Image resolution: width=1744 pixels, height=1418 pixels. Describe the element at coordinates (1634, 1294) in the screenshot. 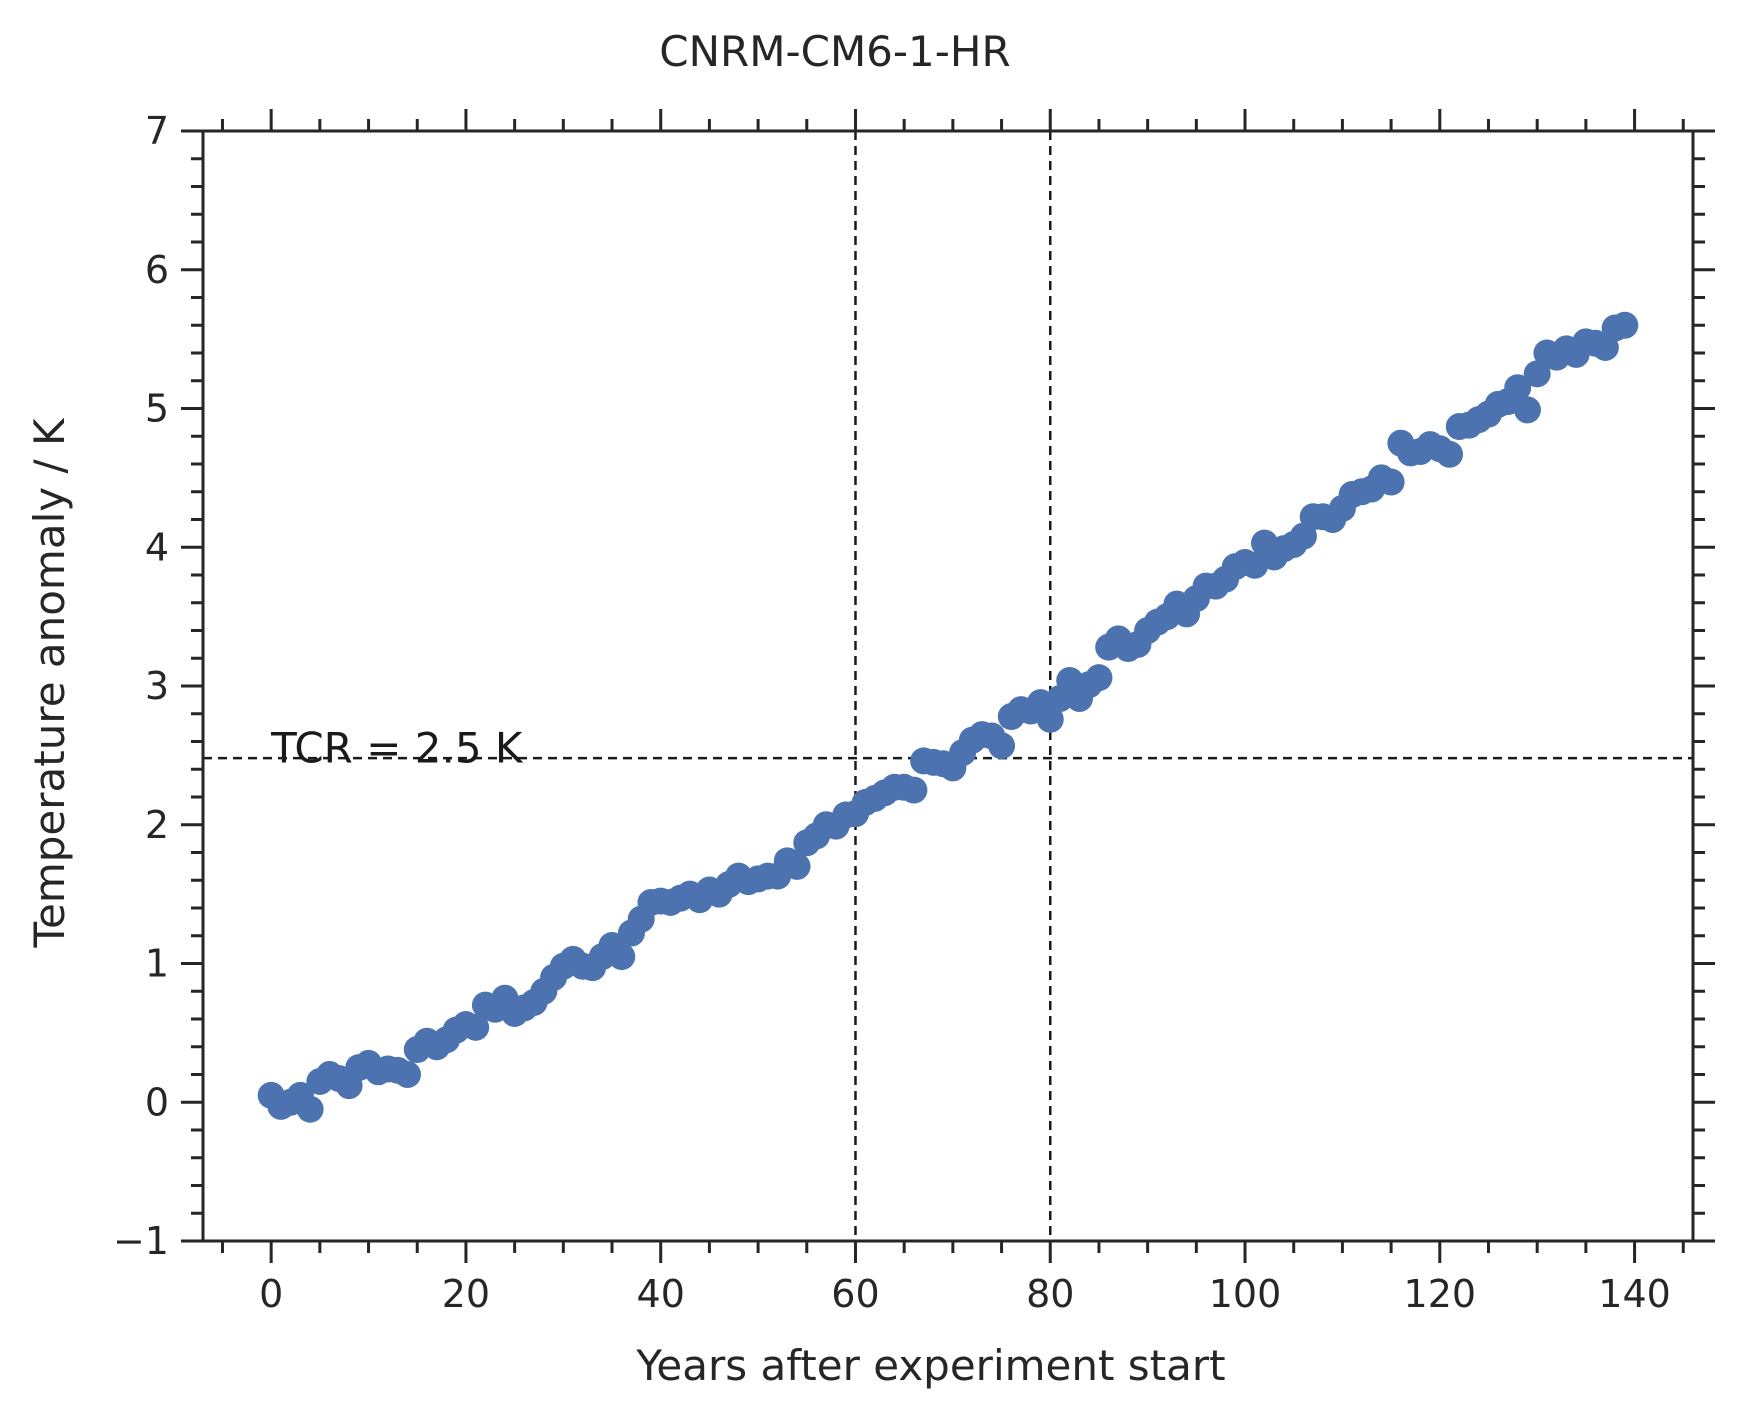

I see `x-tick-label: 140` at that location.